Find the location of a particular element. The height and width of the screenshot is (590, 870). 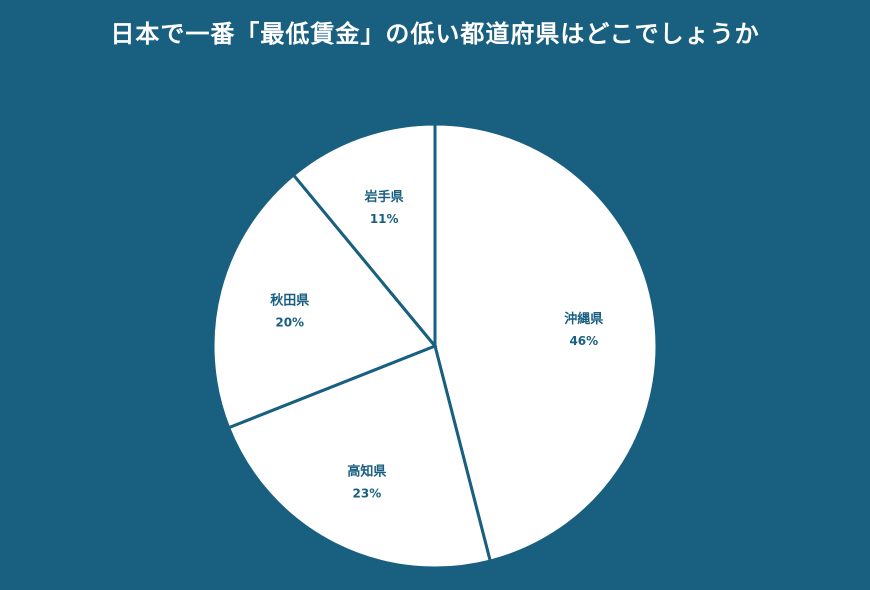

slice-label-0: 沖縄県 is located at coordinates (583, 319).